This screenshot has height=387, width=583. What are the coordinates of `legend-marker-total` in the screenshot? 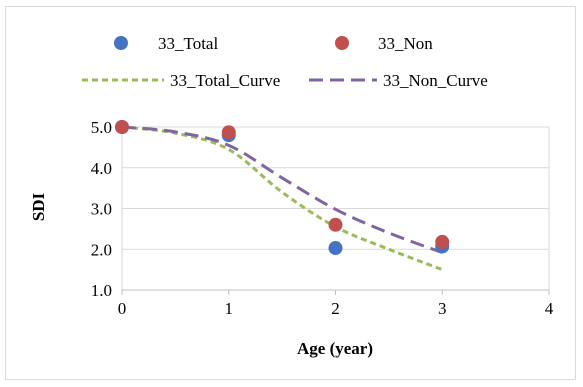 It's located at (121, 43).